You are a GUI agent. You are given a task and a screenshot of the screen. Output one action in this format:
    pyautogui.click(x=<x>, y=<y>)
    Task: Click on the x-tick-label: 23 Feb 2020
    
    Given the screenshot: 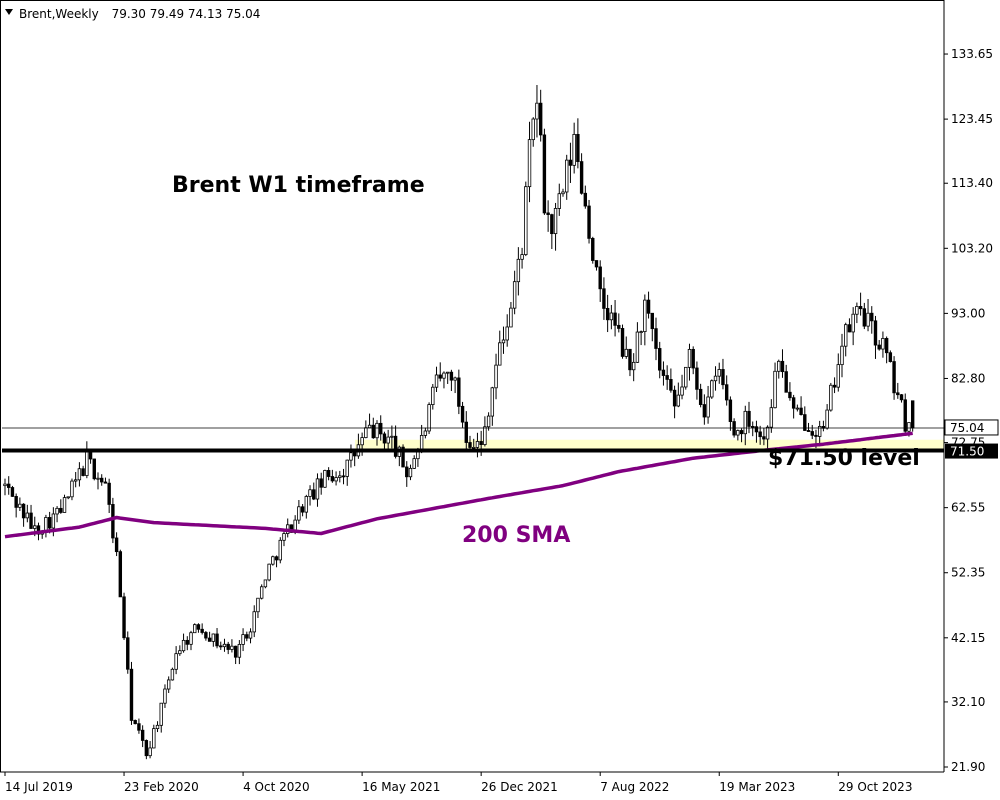 What is the action you would take?
    pyautogui.click(x=161, y=787)
    